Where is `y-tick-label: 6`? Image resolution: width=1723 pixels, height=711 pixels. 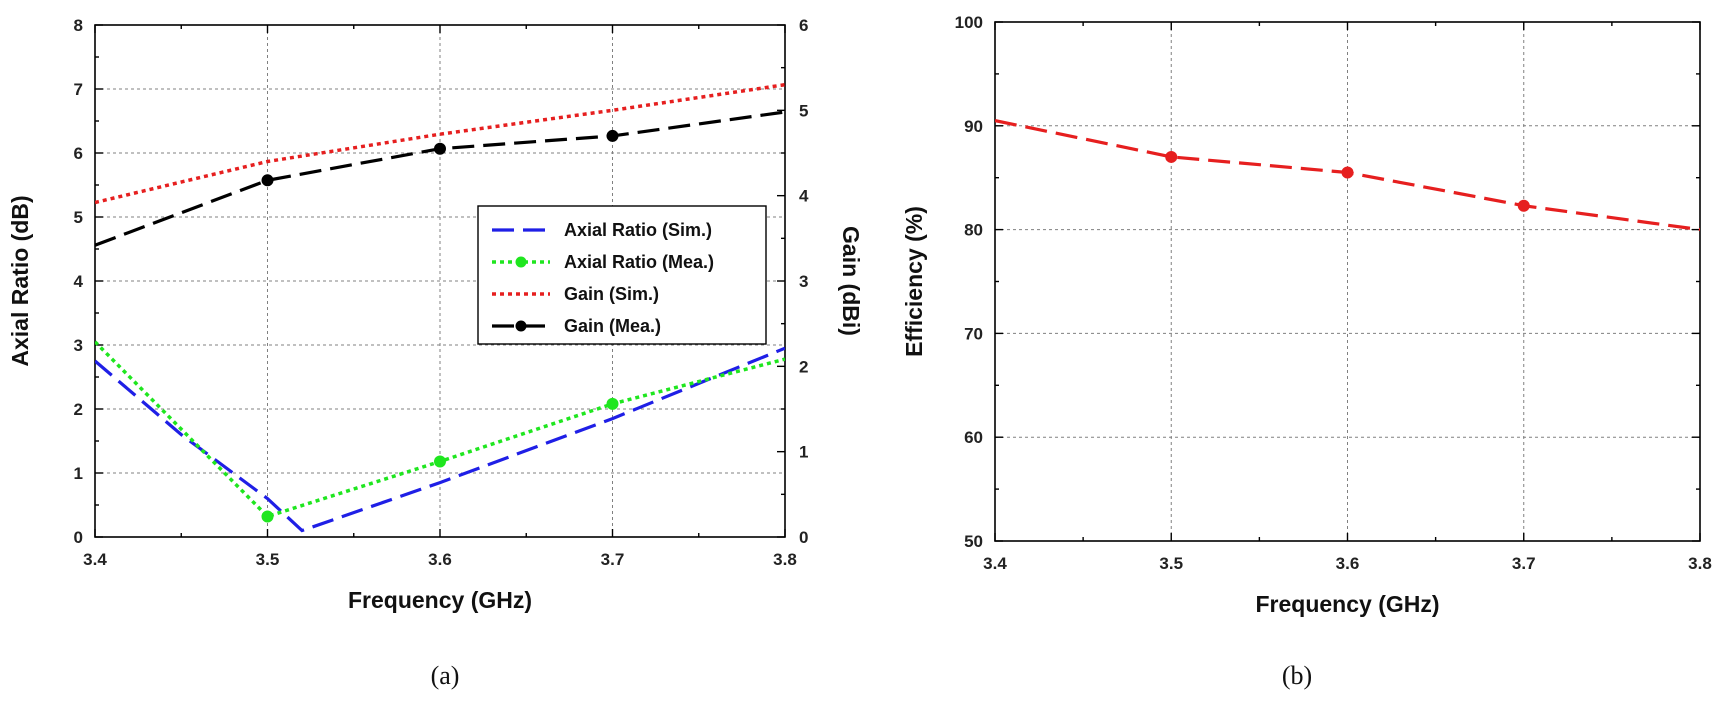 y-tick-label: 6 is located at coordinates (78, 153).